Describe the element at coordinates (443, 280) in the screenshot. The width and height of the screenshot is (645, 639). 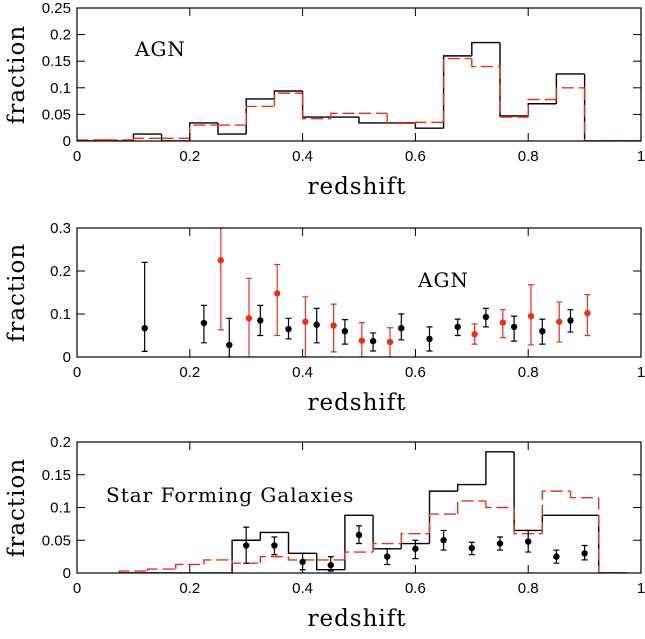
I see `annotation: AGN` at that location.